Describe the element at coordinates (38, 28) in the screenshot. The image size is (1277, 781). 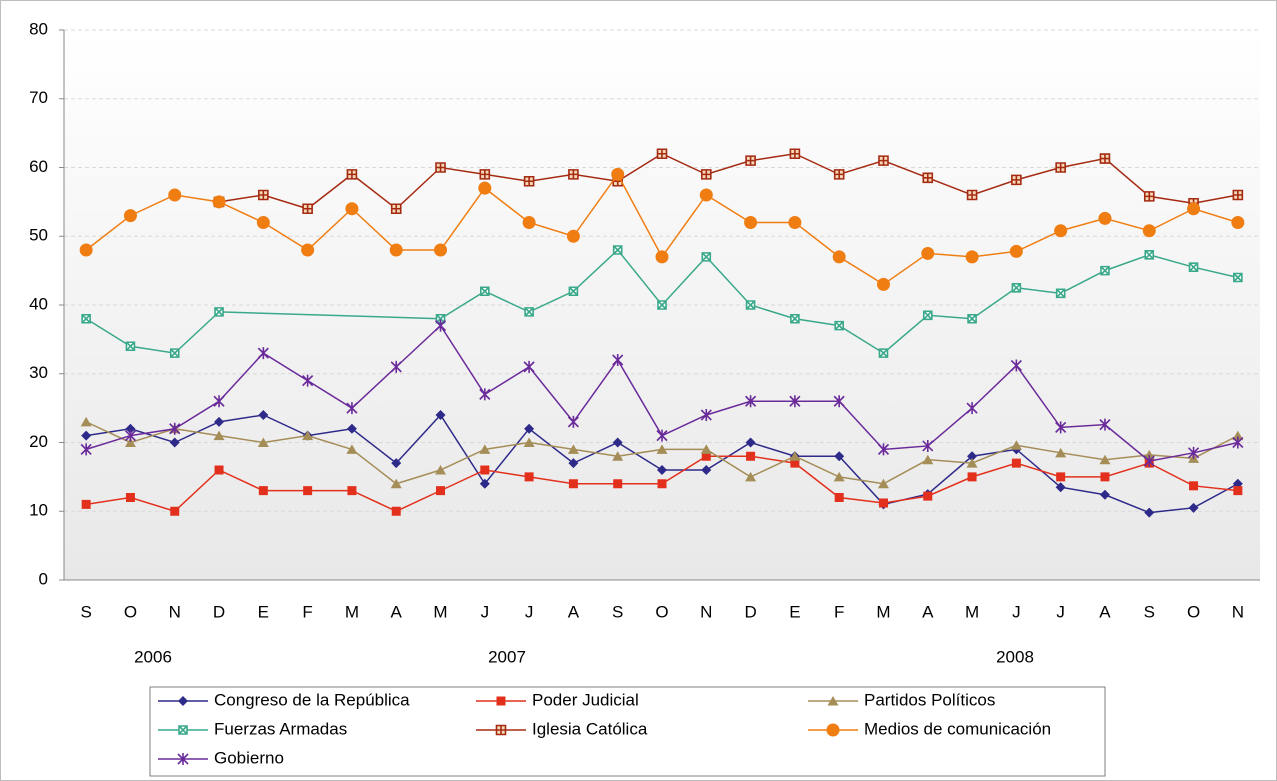
I see `y-tick-label: 80` at that location.